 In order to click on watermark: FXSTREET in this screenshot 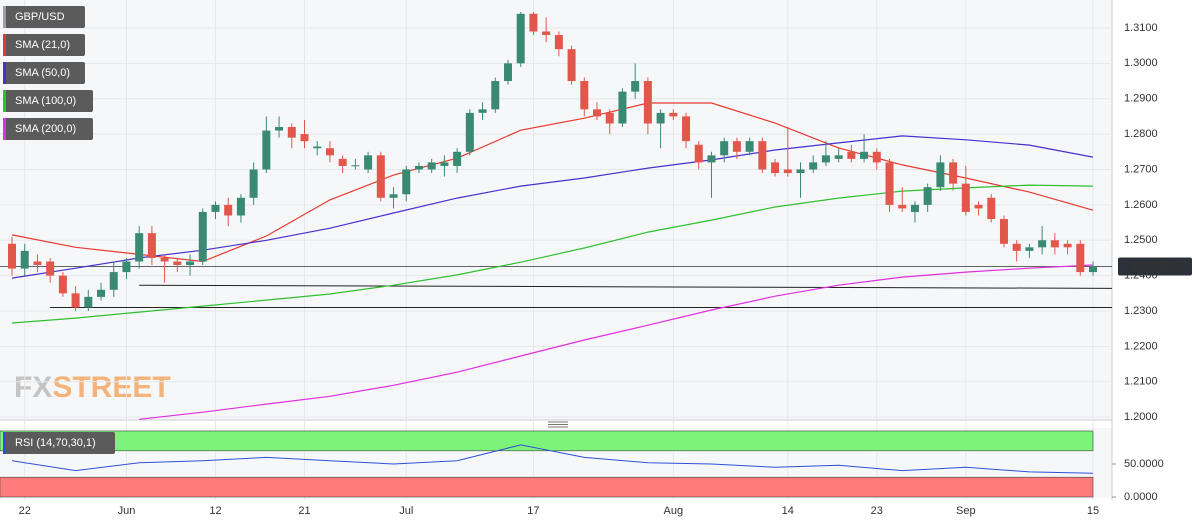, I will do `click(92, 387)`.